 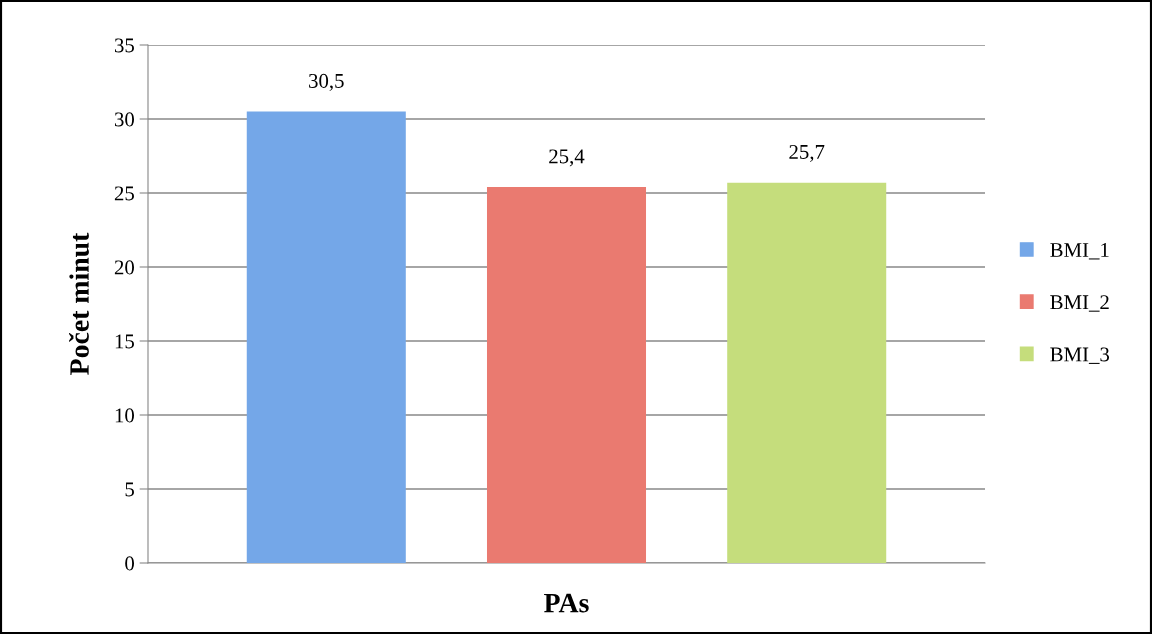 What do you see at coordinates (124, 193) in the screenshot?
I see `y-tick-label: 25` at bounding box center [124, 193].